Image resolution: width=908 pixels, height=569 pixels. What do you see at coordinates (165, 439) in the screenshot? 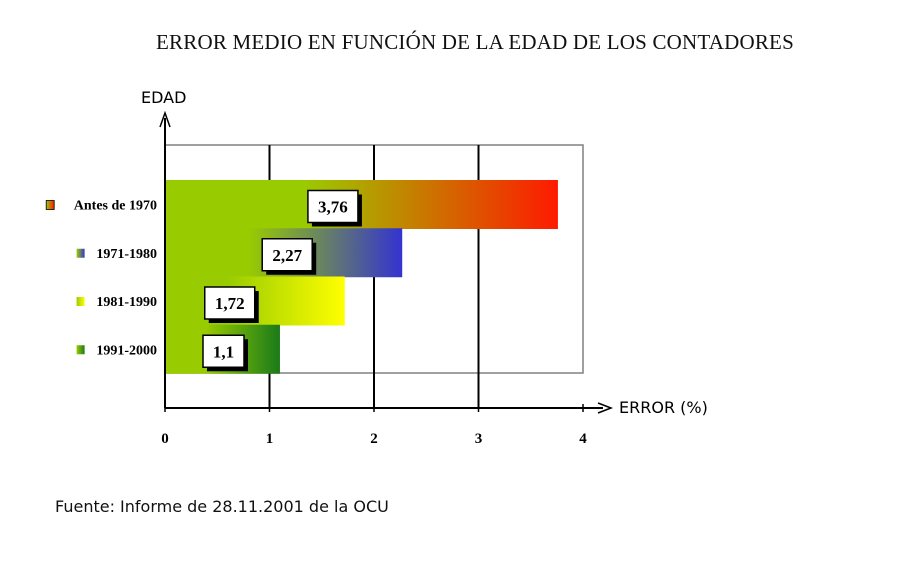
I see `x-tick-label: 0` at bounding box center [165, 439].